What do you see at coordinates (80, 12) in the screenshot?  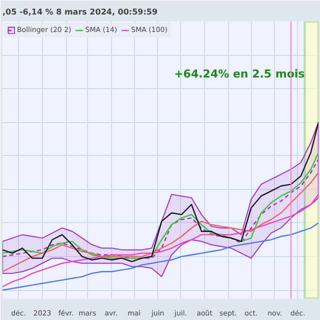 I see `chart-title: ,05 -6,14 % 8 mars 2024, 00:59:59` at bounding box center [80, 12].